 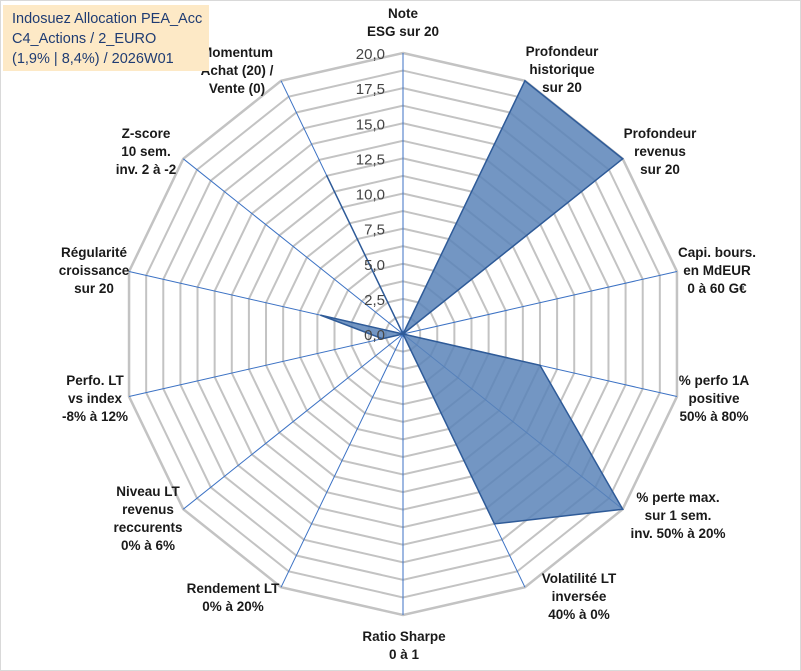 I want to click on axis-label-line: 0% à 20%, so click(x=233, y=606).